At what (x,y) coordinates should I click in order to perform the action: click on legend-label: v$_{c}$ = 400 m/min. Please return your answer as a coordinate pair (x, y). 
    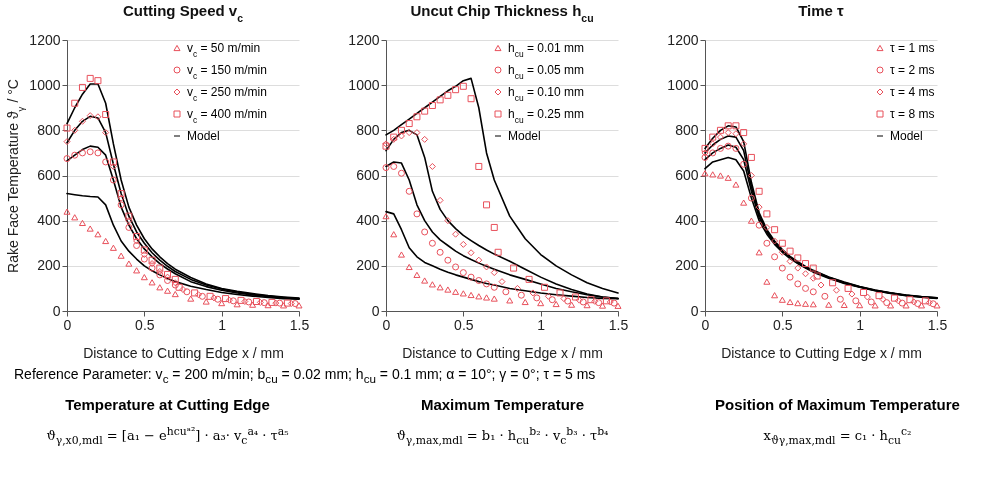
    Looking at the image, I should click on (227, 116).